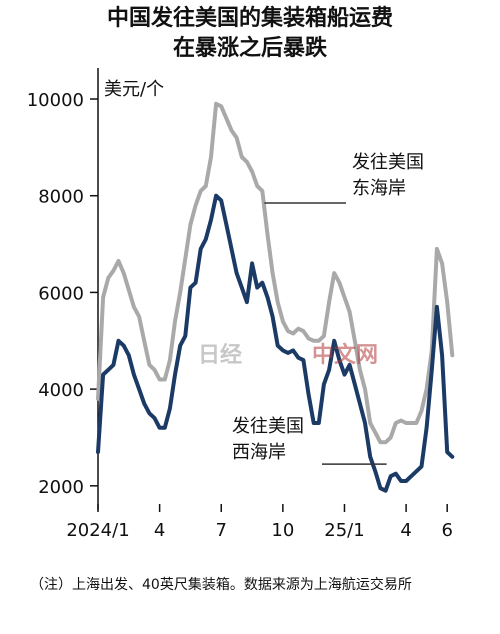 The image size is (500, 634). Describe the element at coordinates (220, 355) in the screenshot. I see `watermark-left: 日经` at that location.